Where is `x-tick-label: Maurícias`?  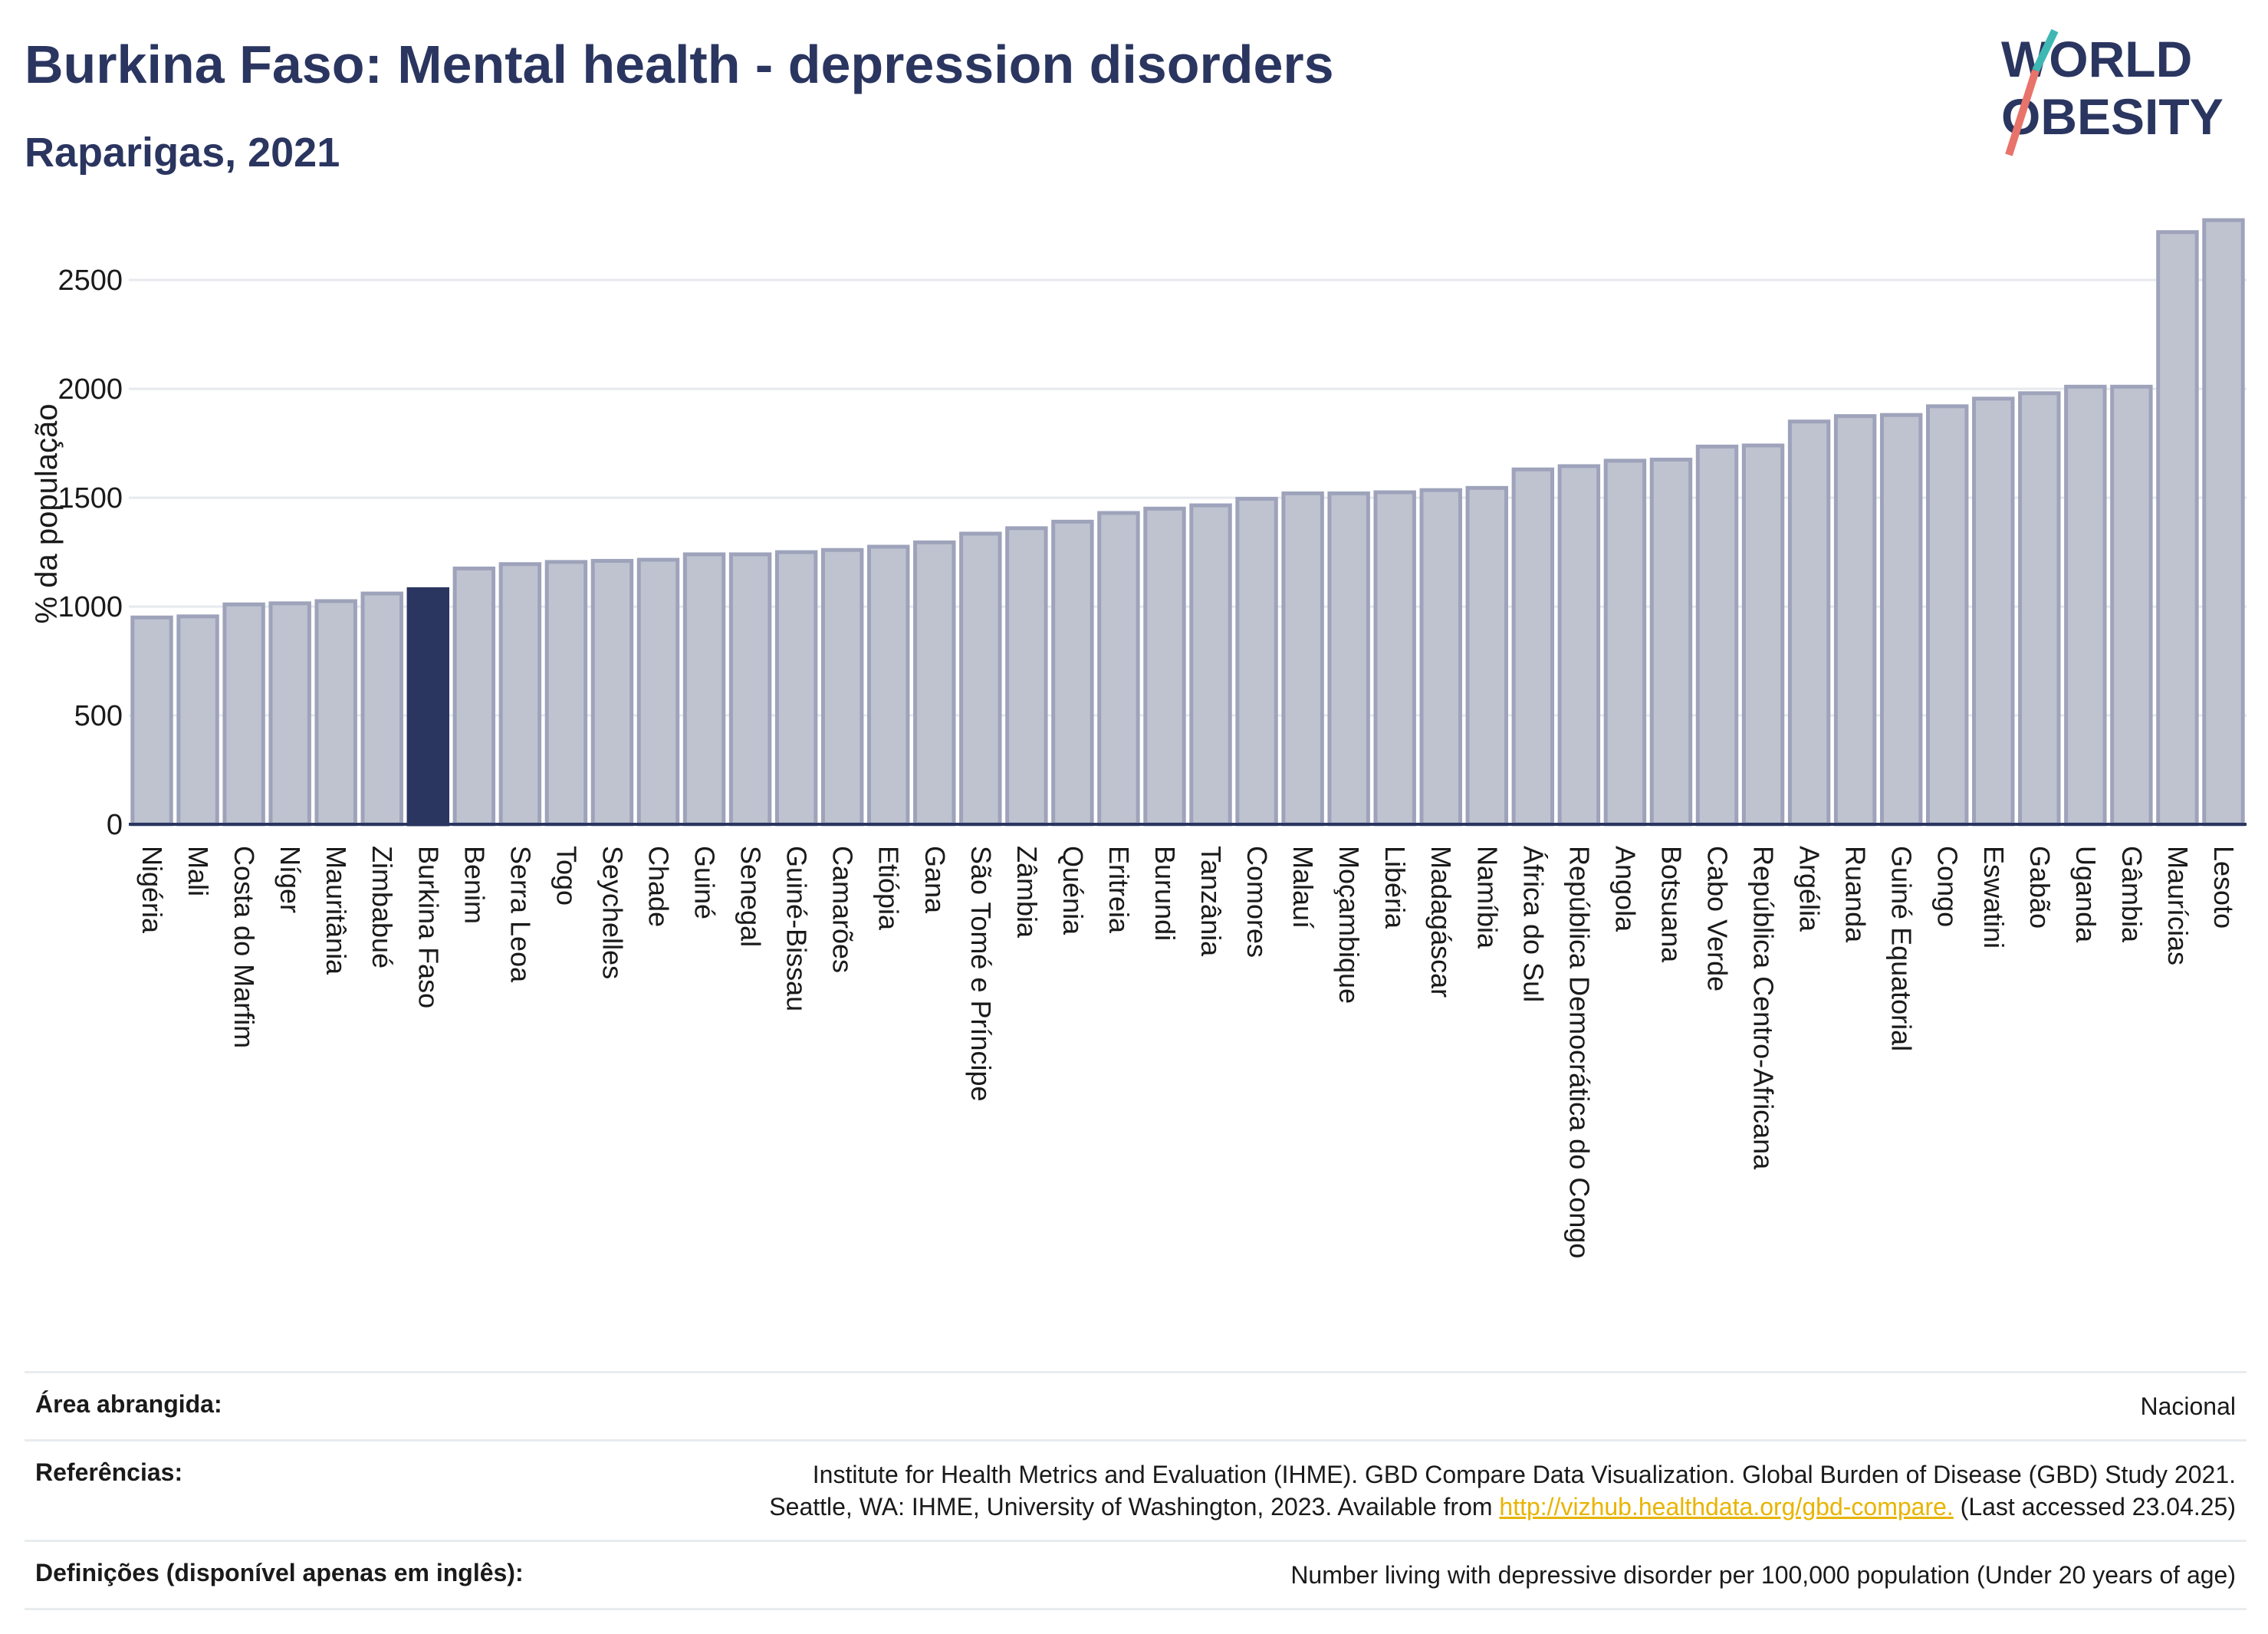
x-tick-label: Maurícias is located at coordinates (2178, 906).